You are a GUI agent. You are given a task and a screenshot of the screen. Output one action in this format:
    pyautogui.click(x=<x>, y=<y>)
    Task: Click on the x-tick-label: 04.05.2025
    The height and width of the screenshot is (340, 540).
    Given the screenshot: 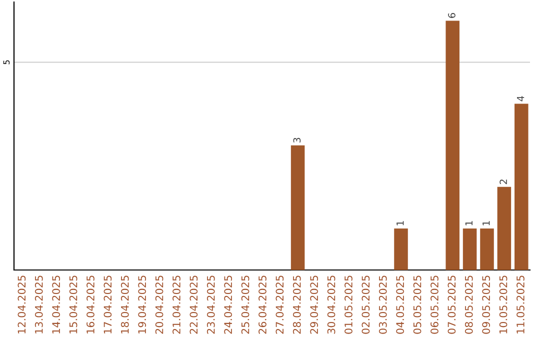 What is the action you would take?
    pyautogui.click(x=400, y=305)
    